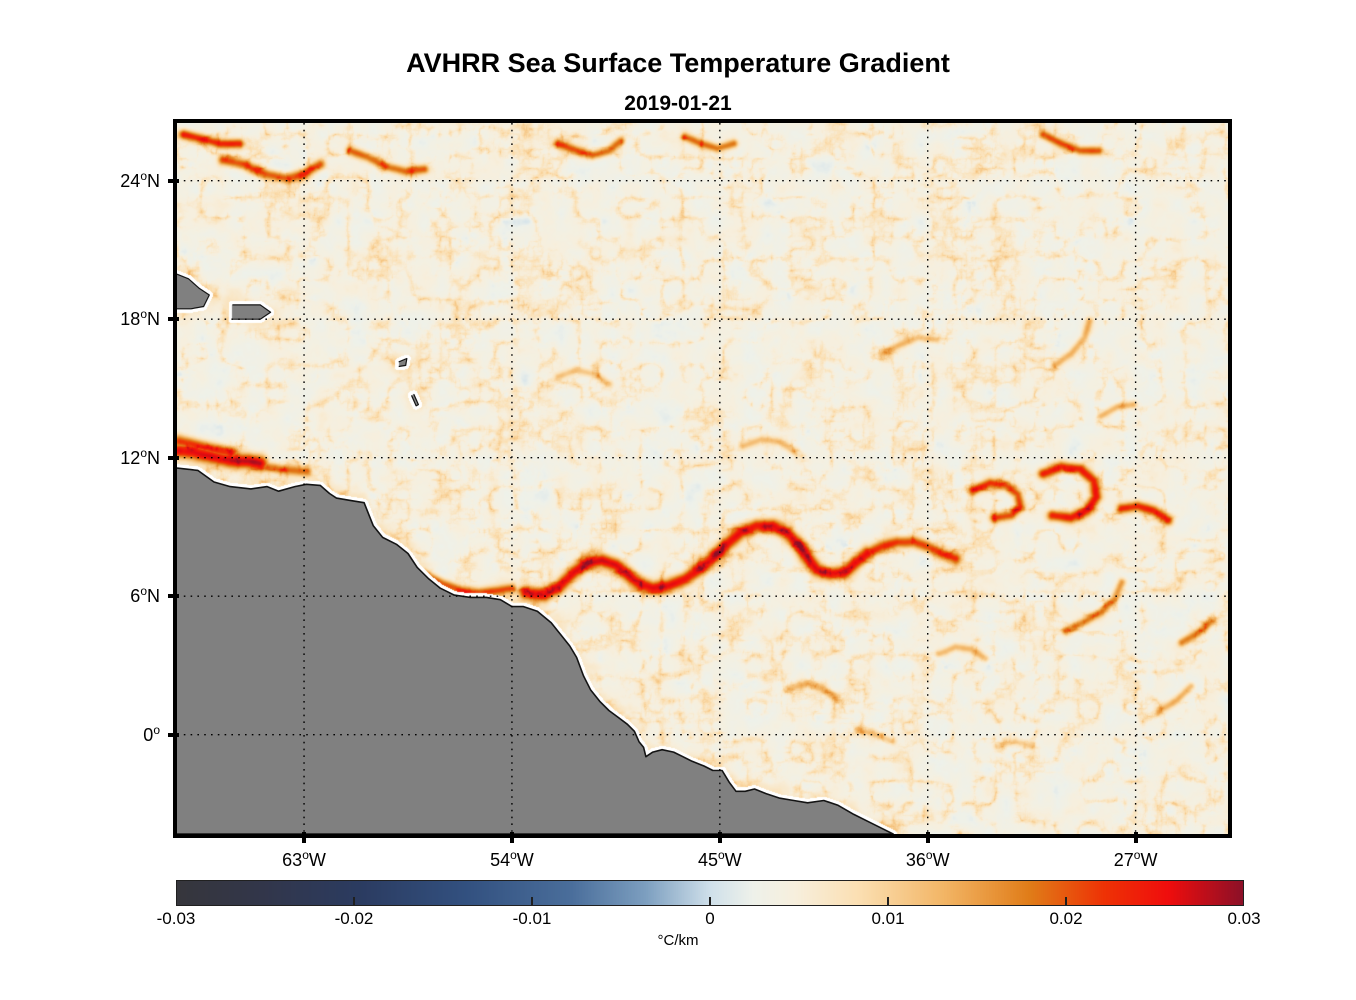  What do you see at coordinates (710, 893) in the screenshot?
I see `colorbar` at bounding box center [710, 893].